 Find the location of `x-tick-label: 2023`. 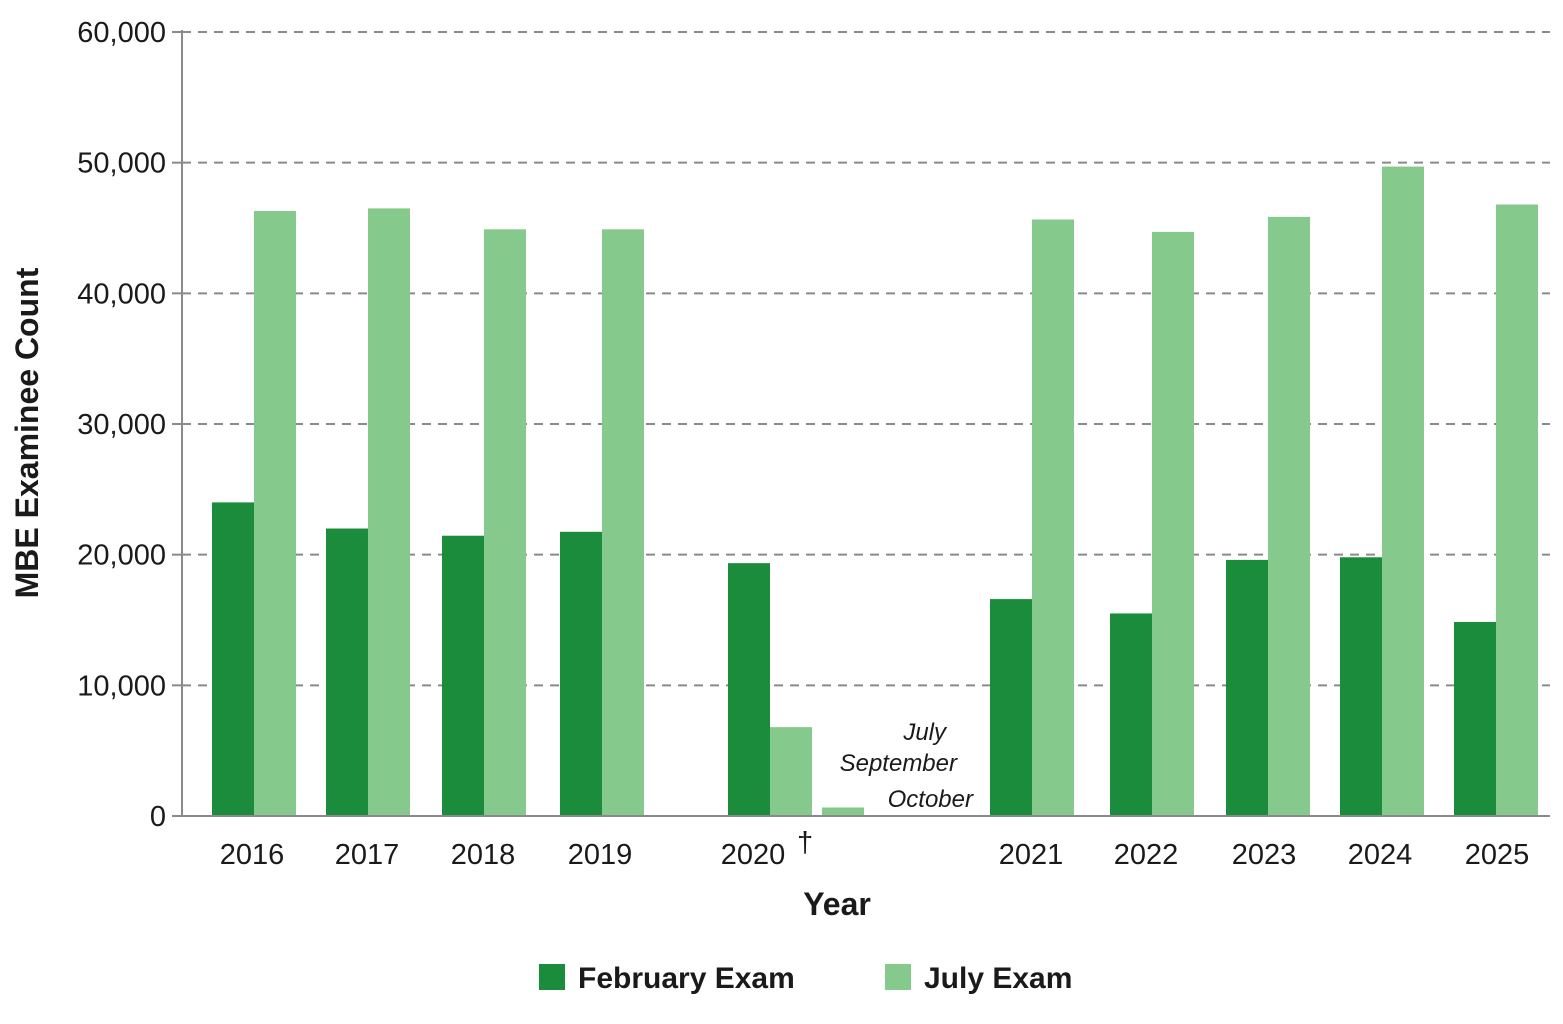

x-tick-label: 2023 is located at coordinates (1264, 855).